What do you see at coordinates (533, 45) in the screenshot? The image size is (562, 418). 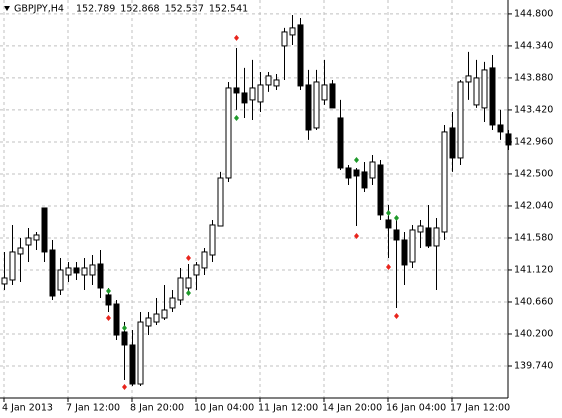 I see `y-tick-label: 144.340` at bounding box center [533, 45].